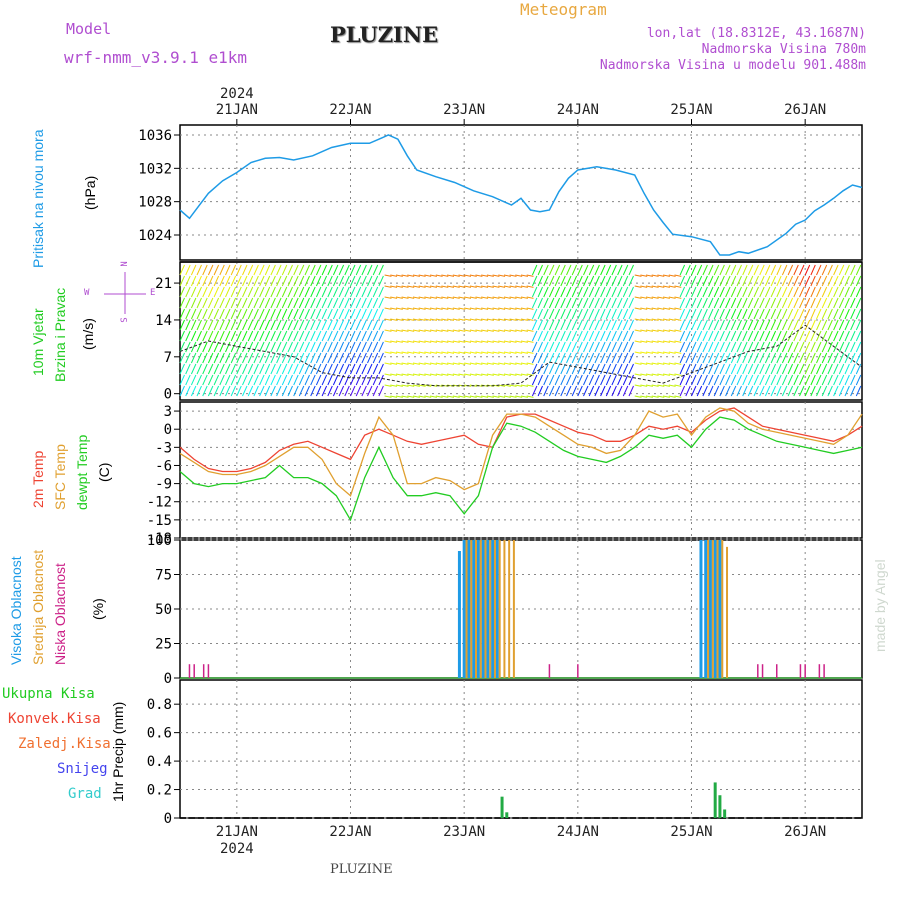 This screenshot has width=900, height=900. I want to click on temp-tick-label: -12, so click(159, 503).